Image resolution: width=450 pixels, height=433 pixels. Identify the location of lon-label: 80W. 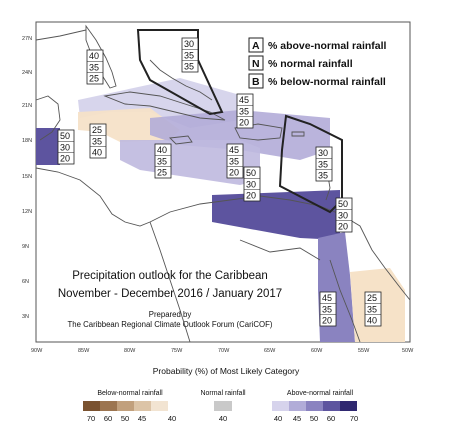
(130, 351).